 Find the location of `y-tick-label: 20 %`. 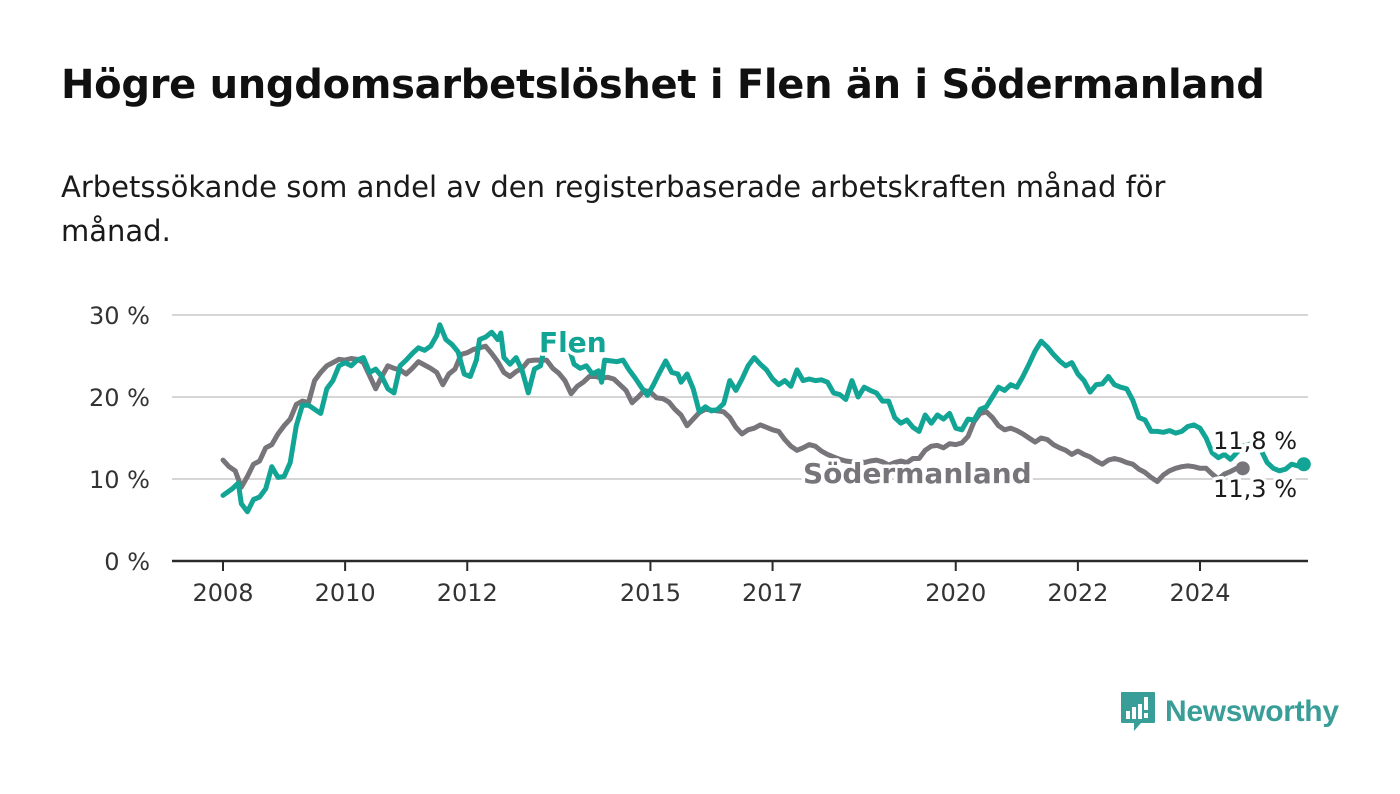

y-tick-label: 20 % is located at coordinates (119, 398).